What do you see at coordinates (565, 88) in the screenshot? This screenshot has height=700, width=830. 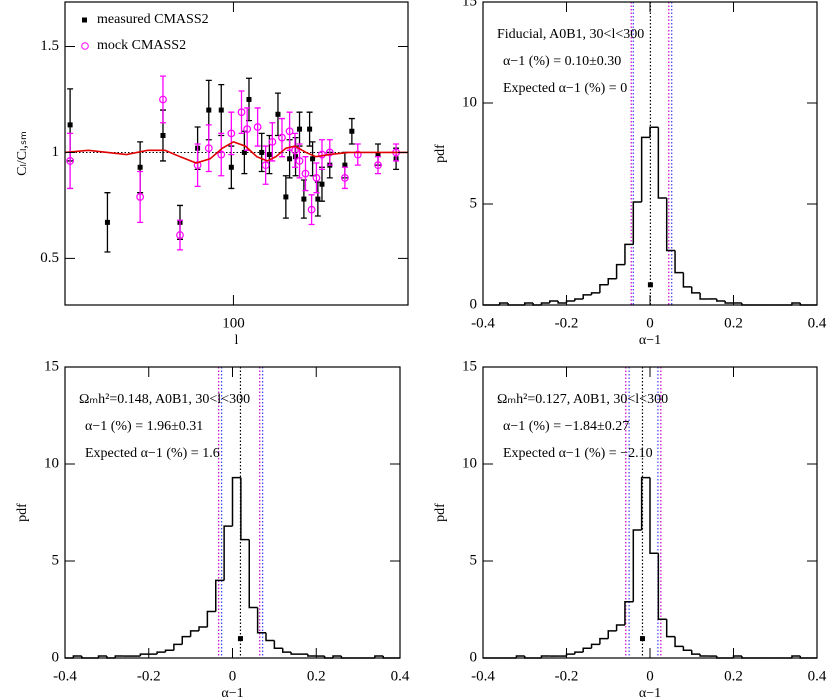 I see `annotation: Expected α−1 (%) = 0` at bounding box center [565, 88].